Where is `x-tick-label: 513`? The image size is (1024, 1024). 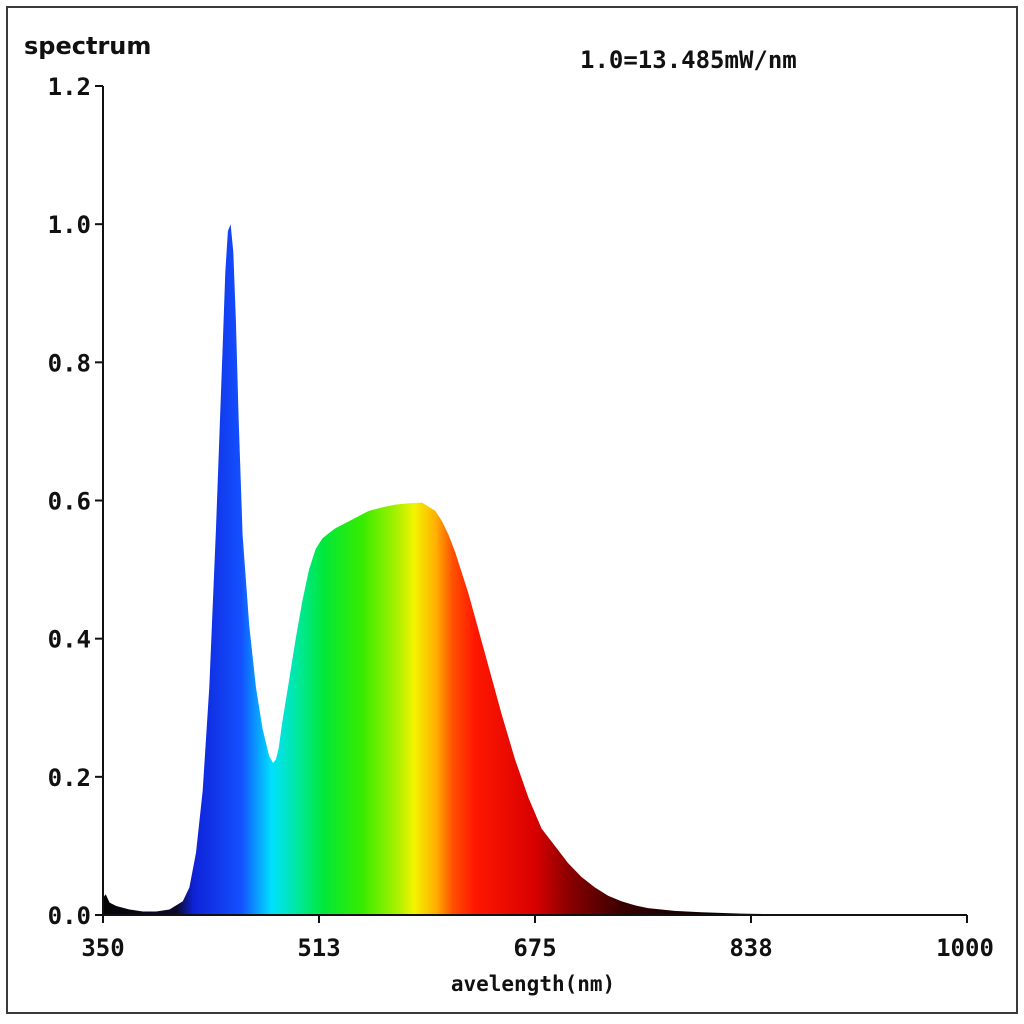
x-tick-label: 513 is located at coordinates (318, 948).